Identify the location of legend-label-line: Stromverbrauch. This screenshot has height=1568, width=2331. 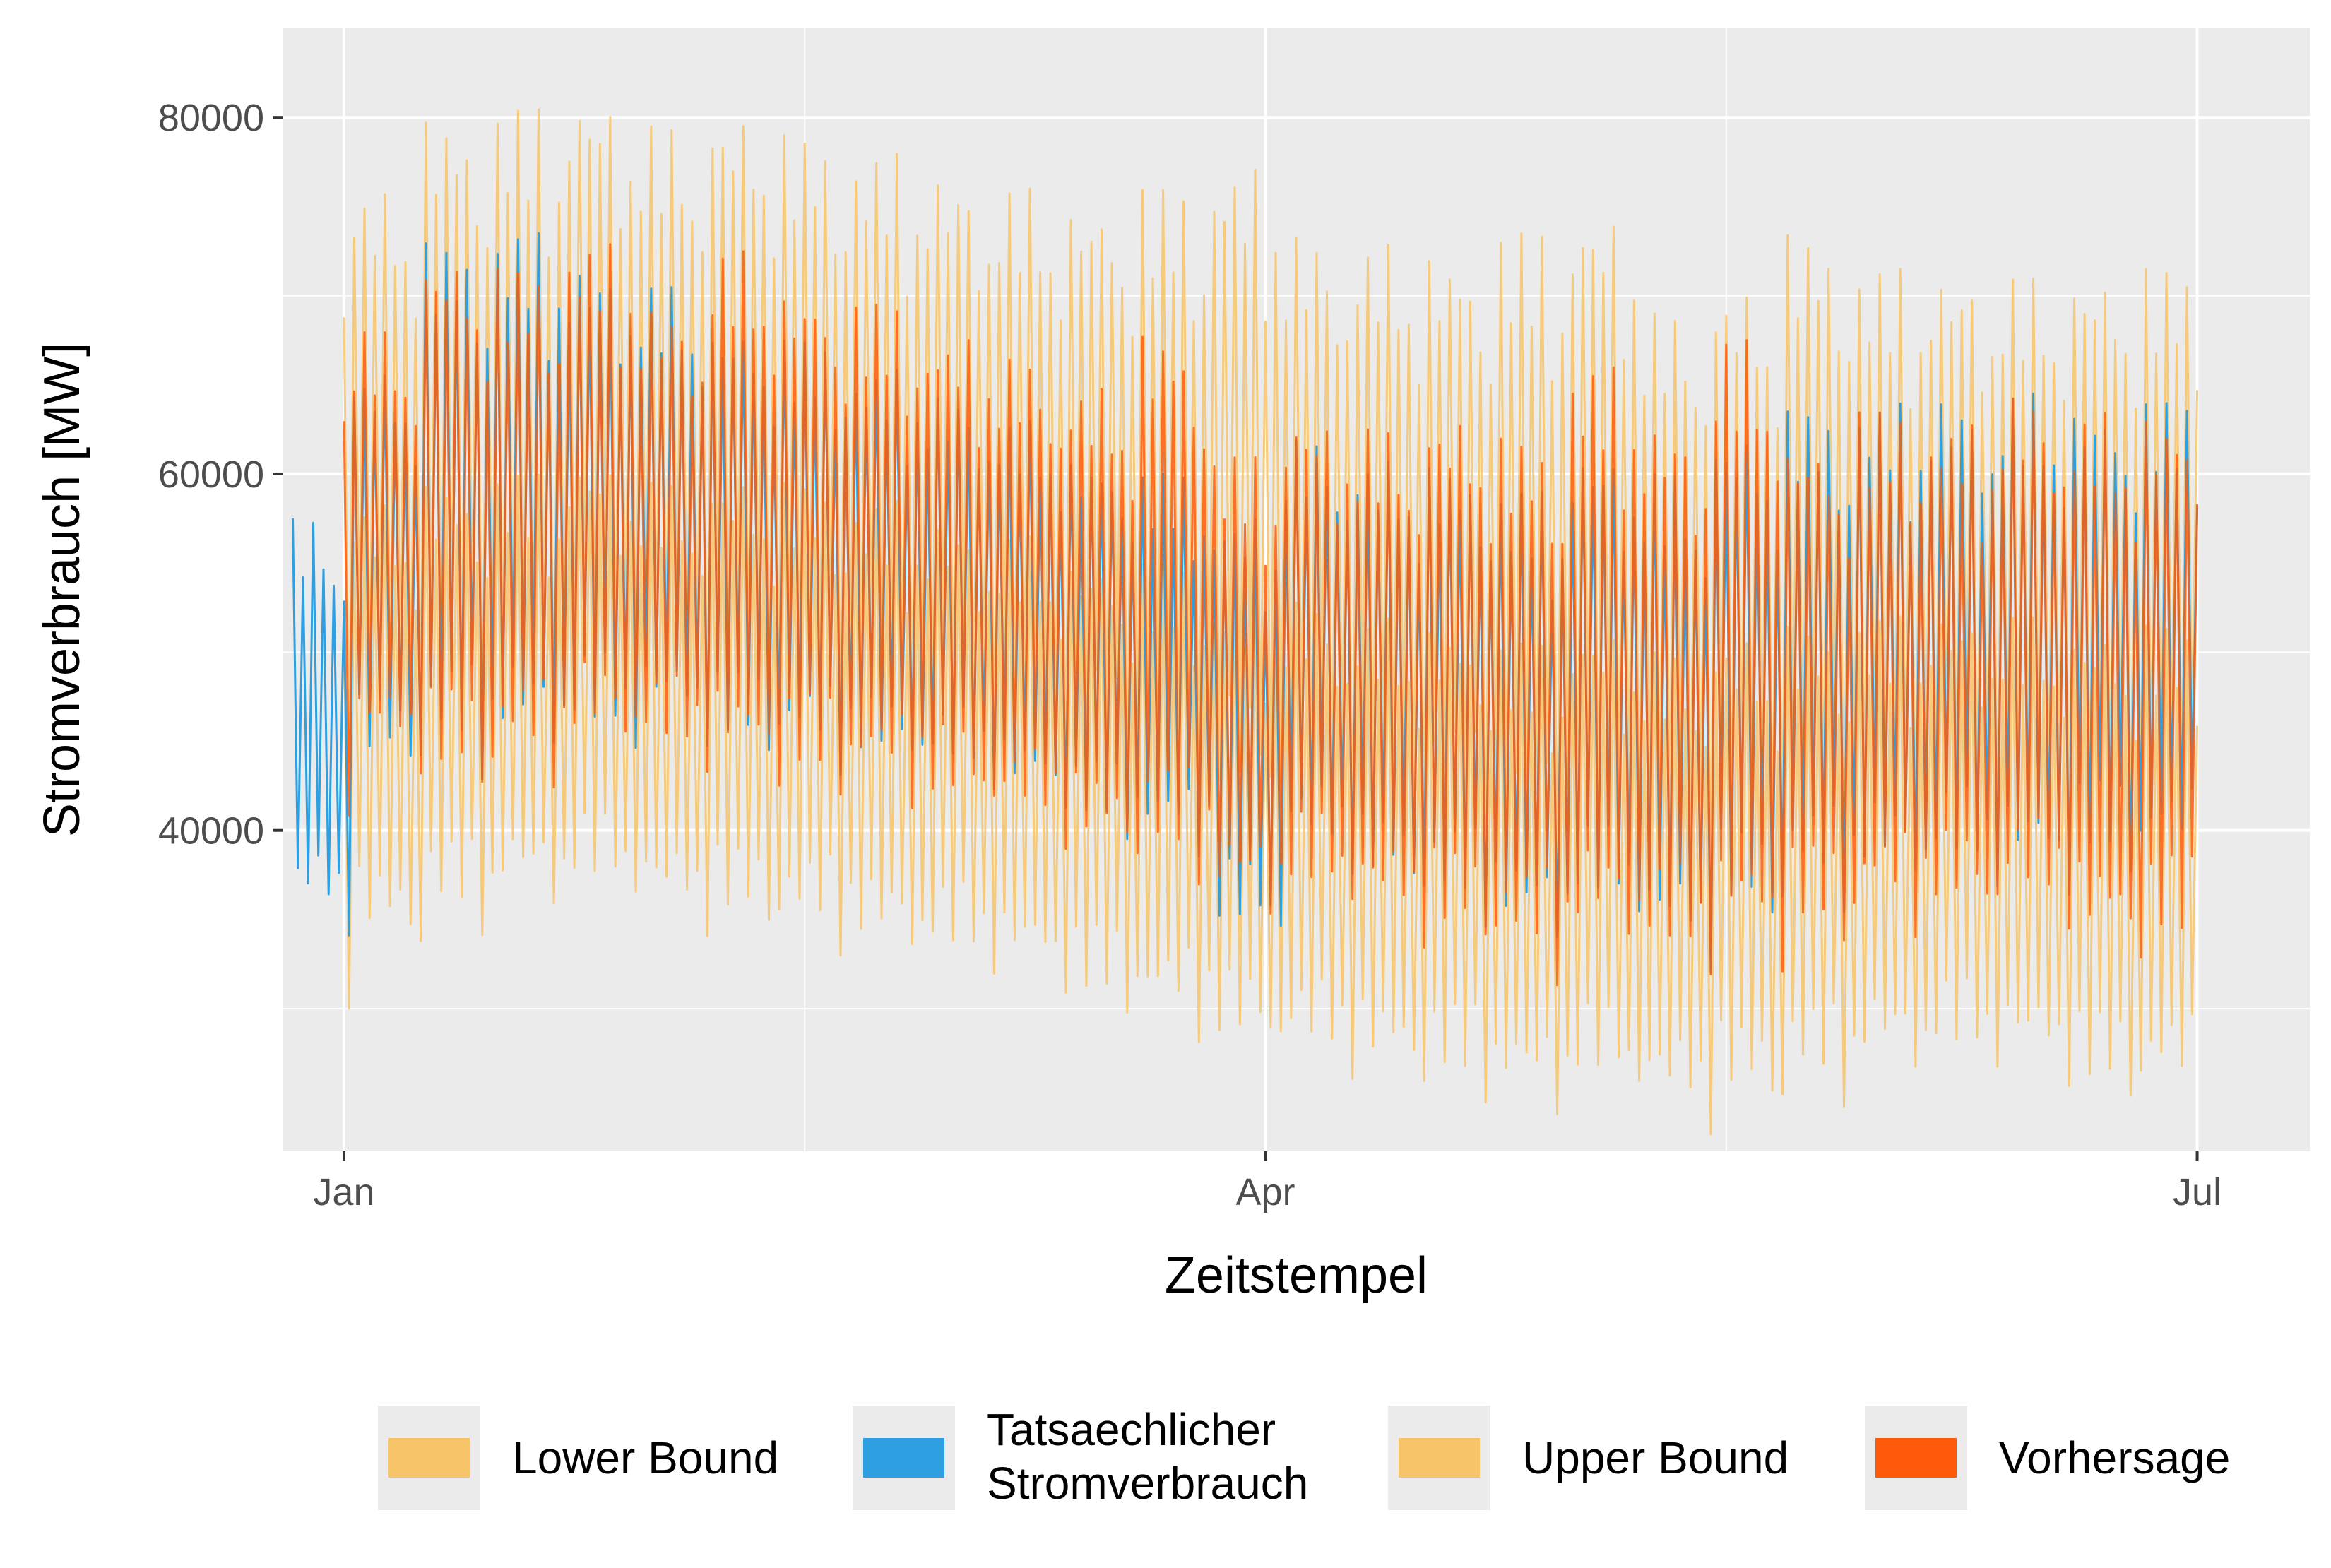
(1147, 1483).